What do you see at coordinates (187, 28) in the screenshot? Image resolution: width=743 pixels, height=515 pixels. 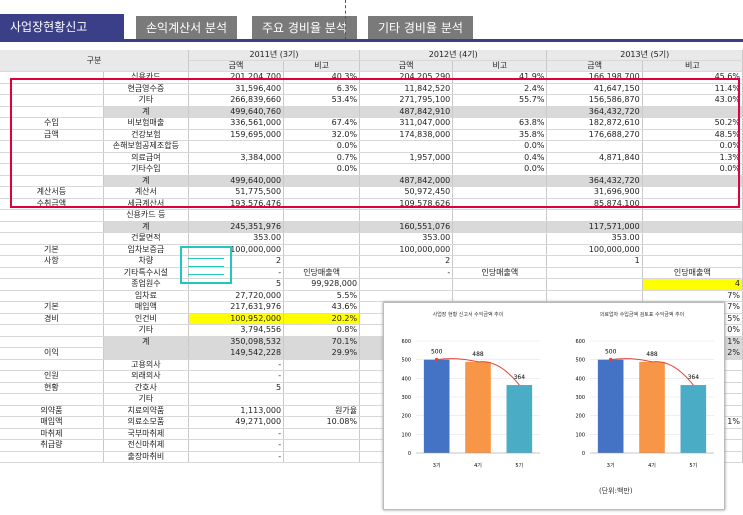 I see `tab-income-statement: 손익계산서 분석` at bounding box center [187, 28].